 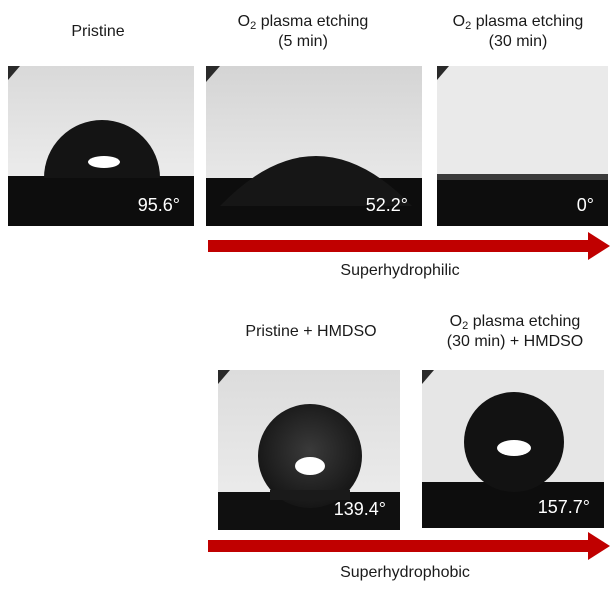 What do you see at coordinates (585, 205) in the screenshot?
I see `contact-angle-plasma-30min: 0°` at bounding box center [585, 205].